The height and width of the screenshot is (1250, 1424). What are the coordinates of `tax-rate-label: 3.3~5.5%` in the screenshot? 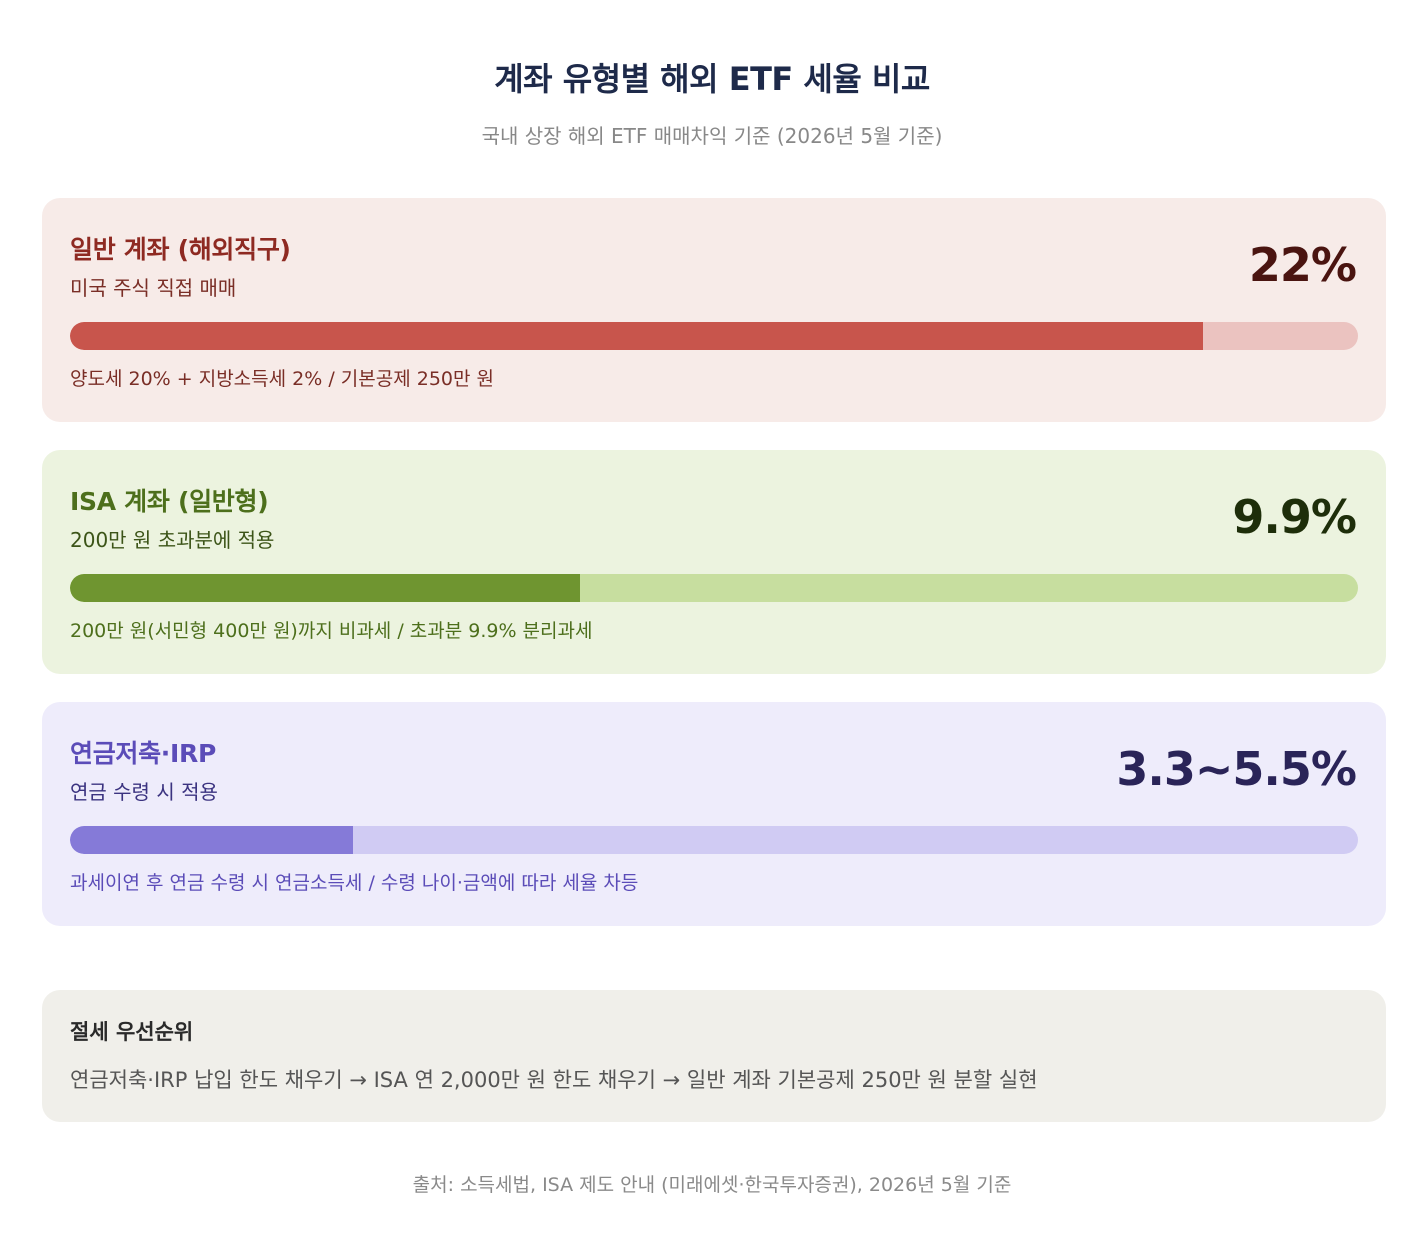 It's located at (1236, 769).